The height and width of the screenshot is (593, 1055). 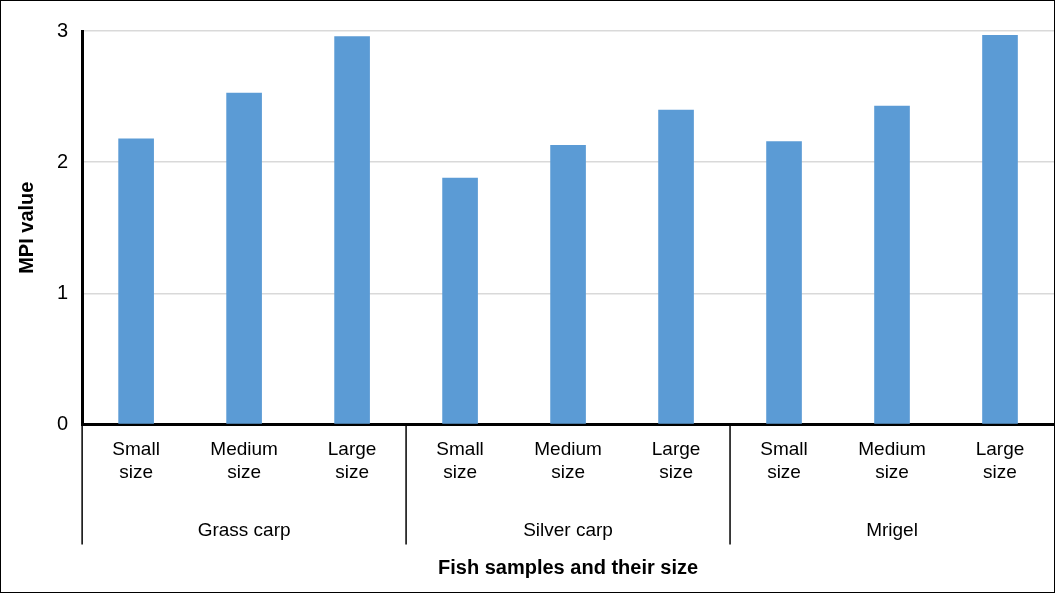 What do you see at coordinates (25, 227) in the screenshot?
I see `y-axis-title: MPI value` at bounding box center [25, 227].